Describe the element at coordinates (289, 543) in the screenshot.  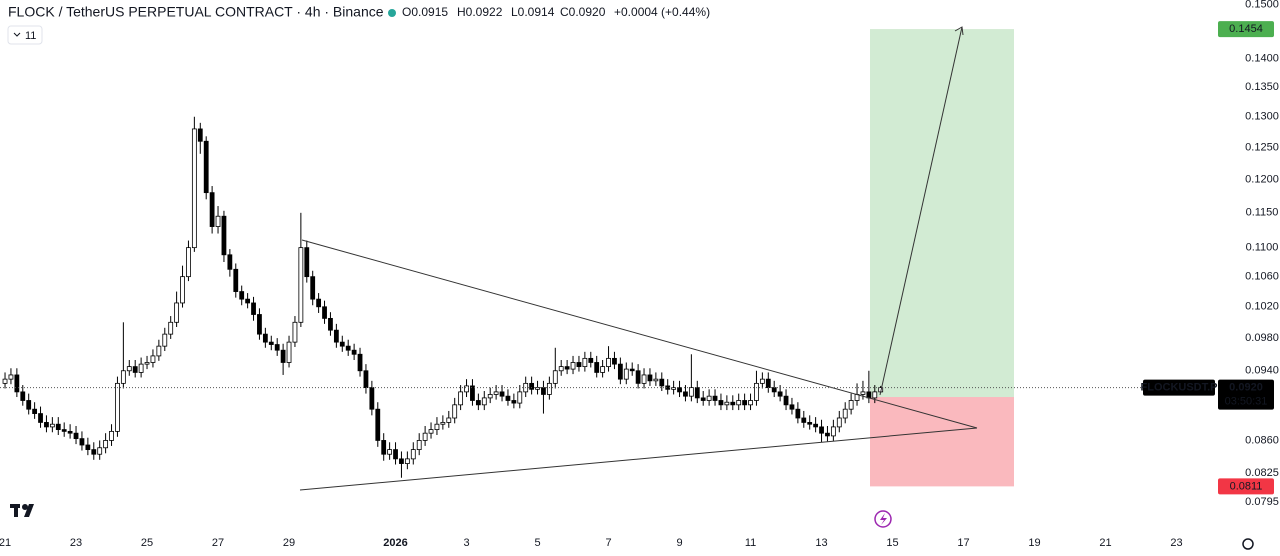
I see `x-tick-label: 29` at that location.